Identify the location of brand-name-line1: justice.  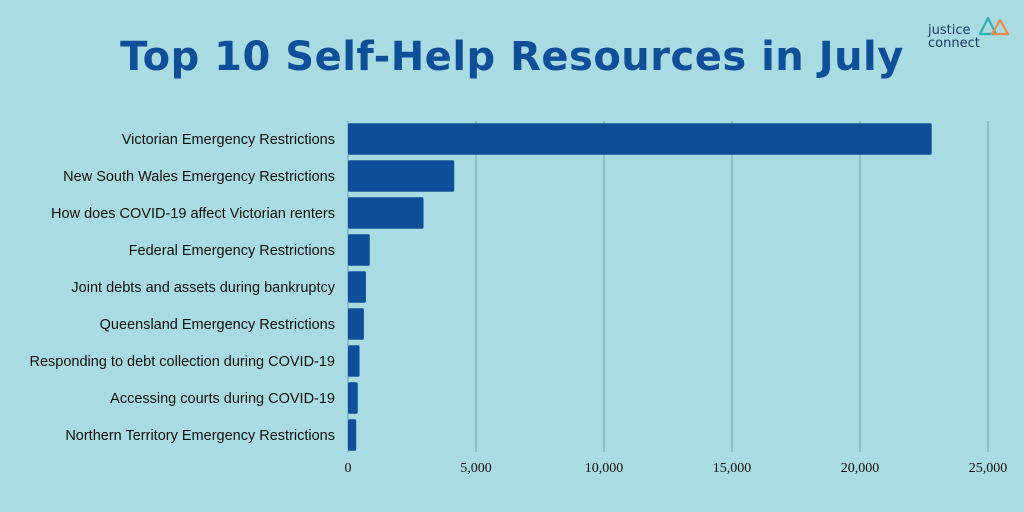
(949, 30).